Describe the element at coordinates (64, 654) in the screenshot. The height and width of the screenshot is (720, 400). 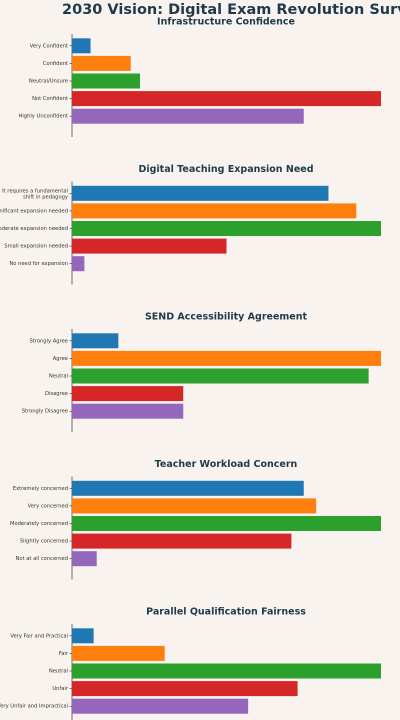
I see `y-tick-label: Fair` at that location.